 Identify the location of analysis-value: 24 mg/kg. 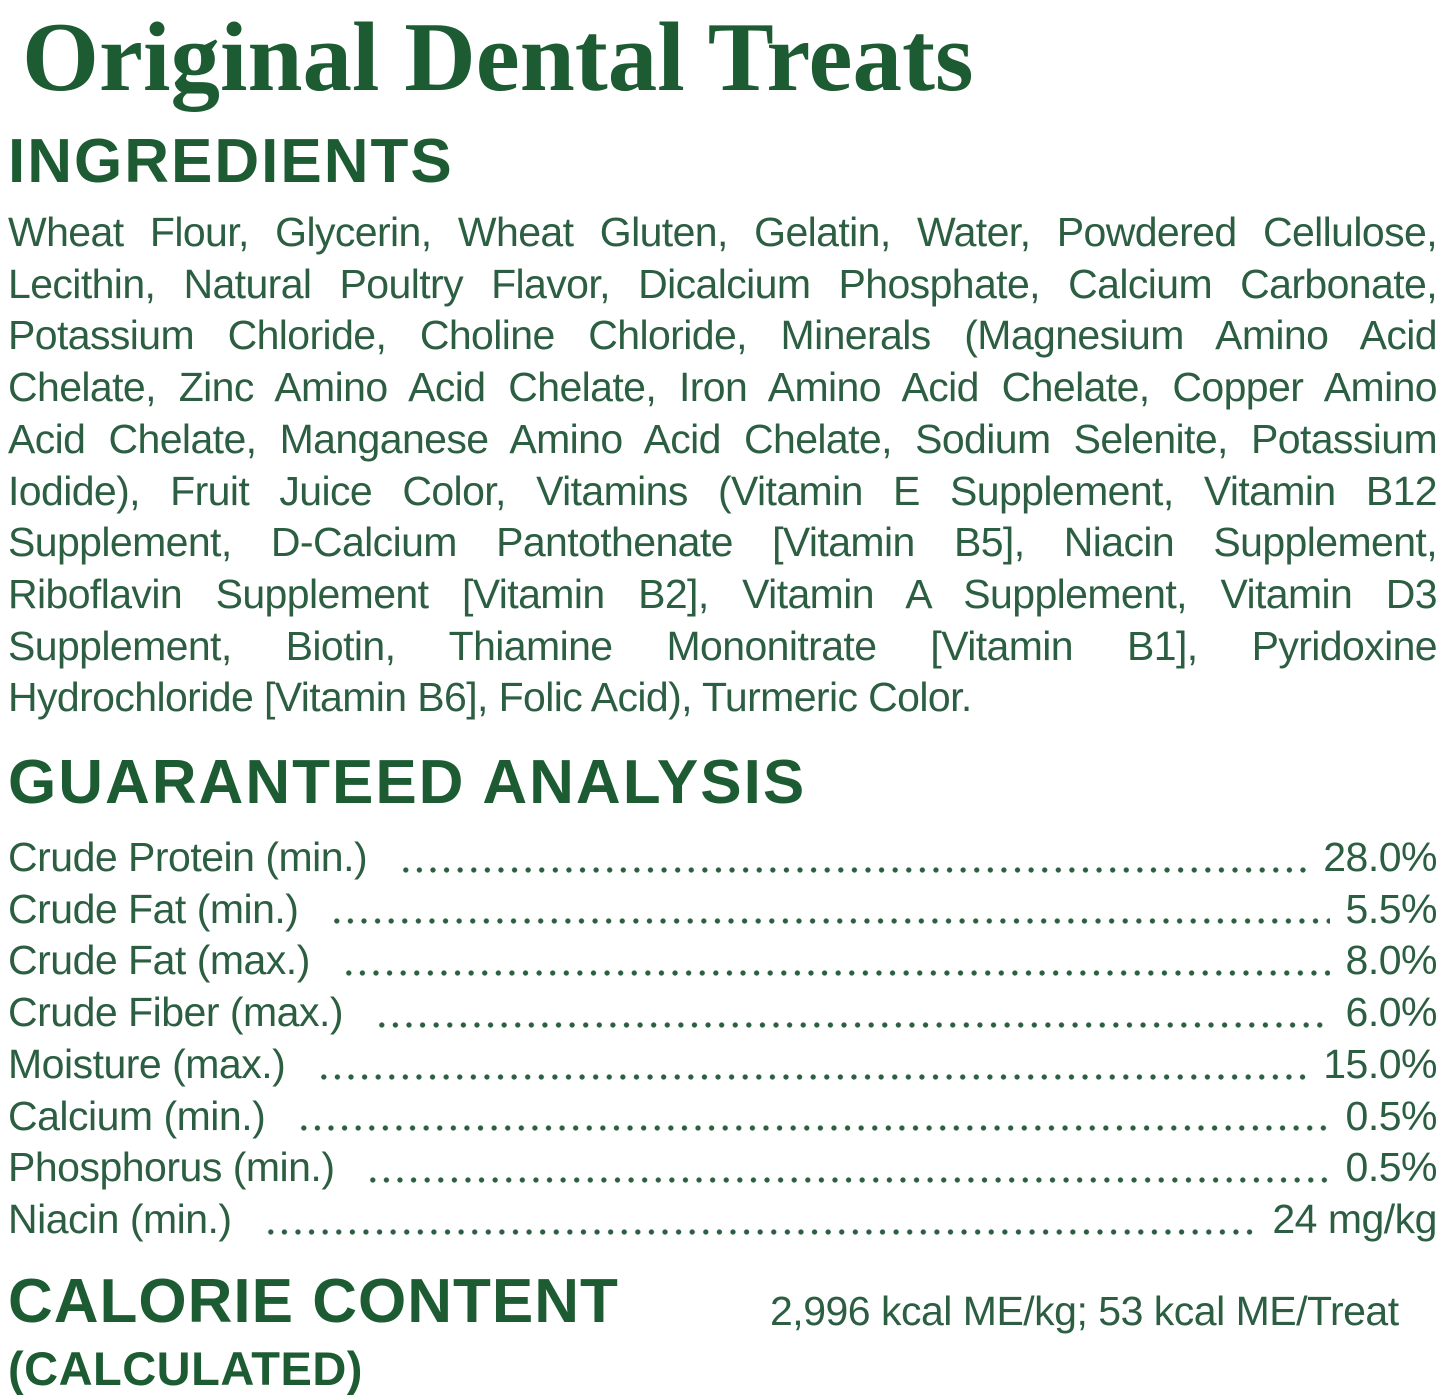
(1354, 1218).